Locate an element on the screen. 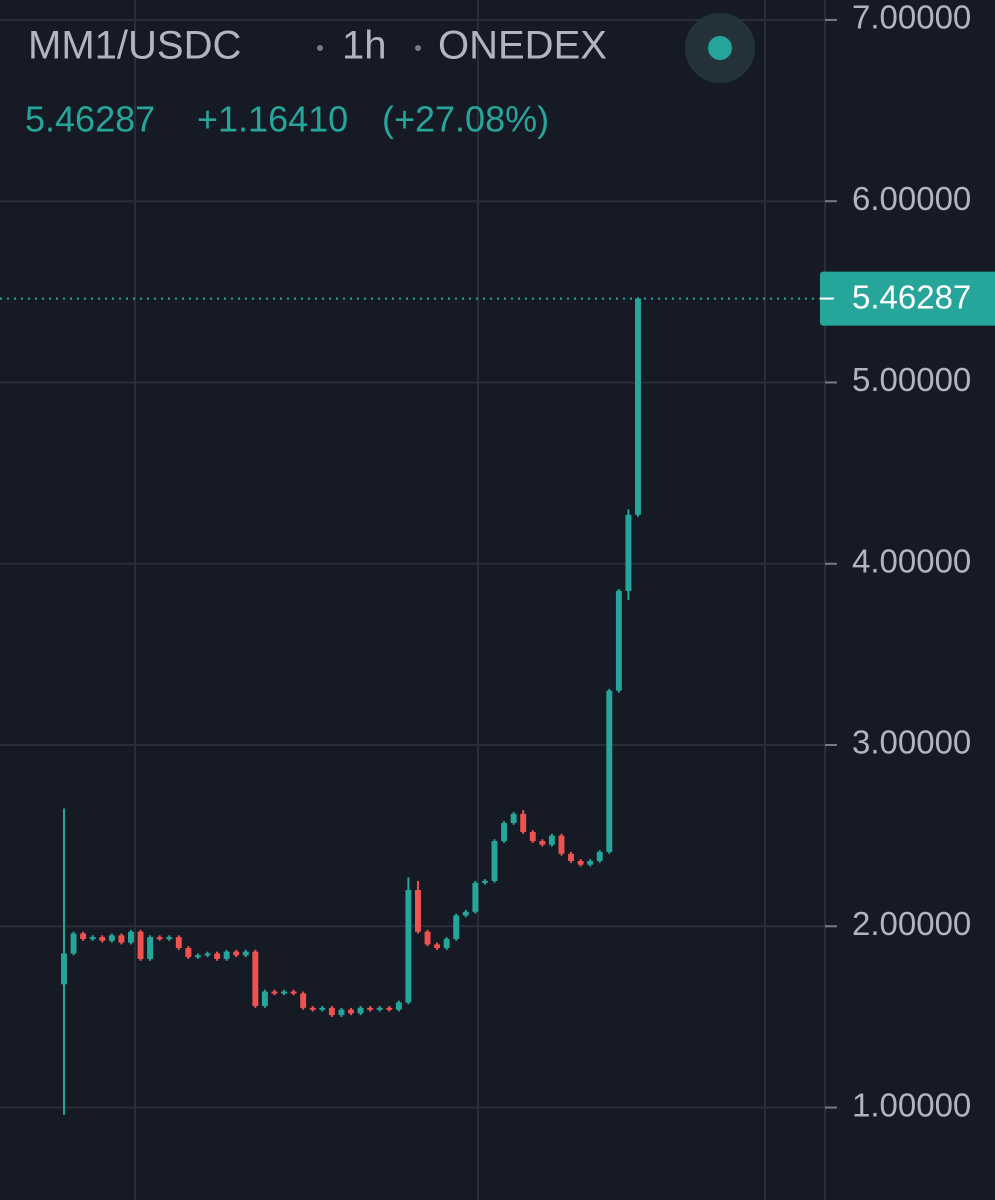 The image size is (995, 1200). symbol: MM1/USDC is located at coordinates (134, 46).